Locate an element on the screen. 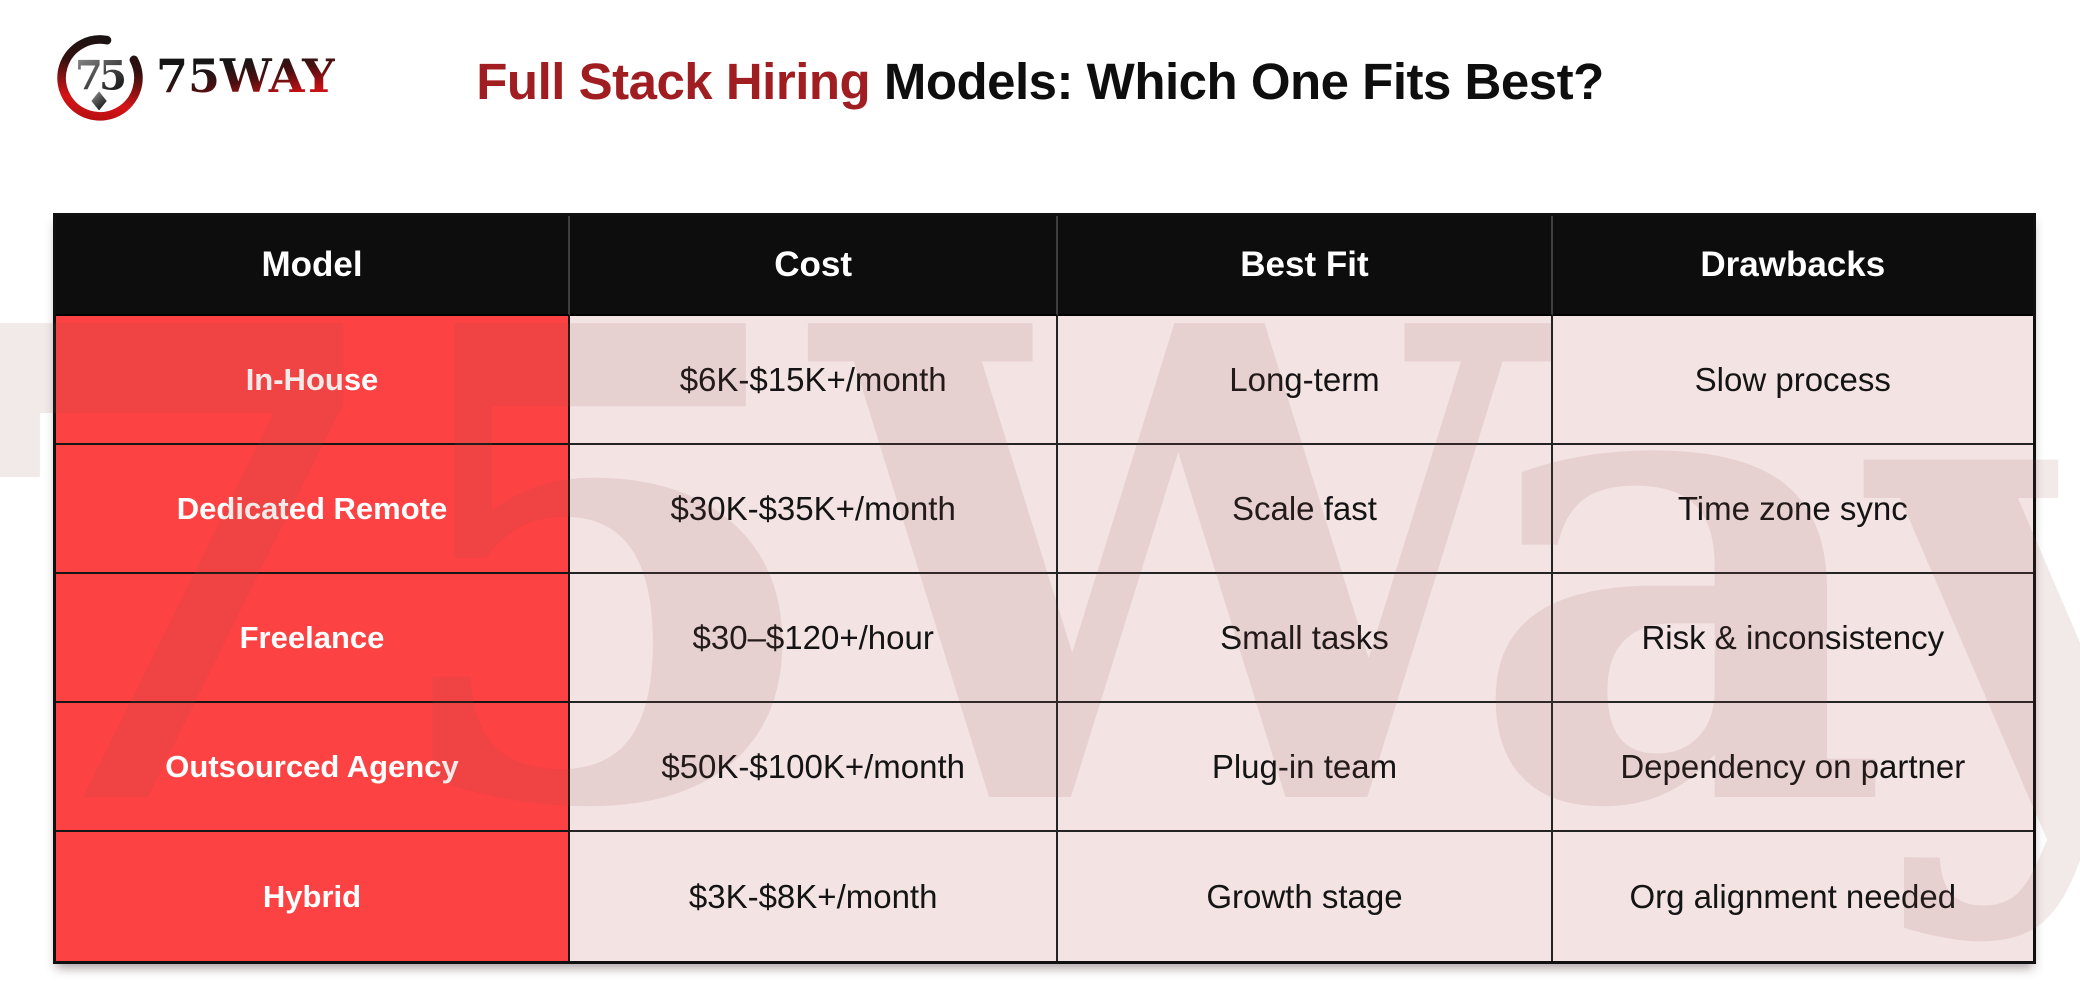 The height and width of the screenshot is (994, 2080). title-highlight: Full Stack Hiring is located at coordinates (673, 81).